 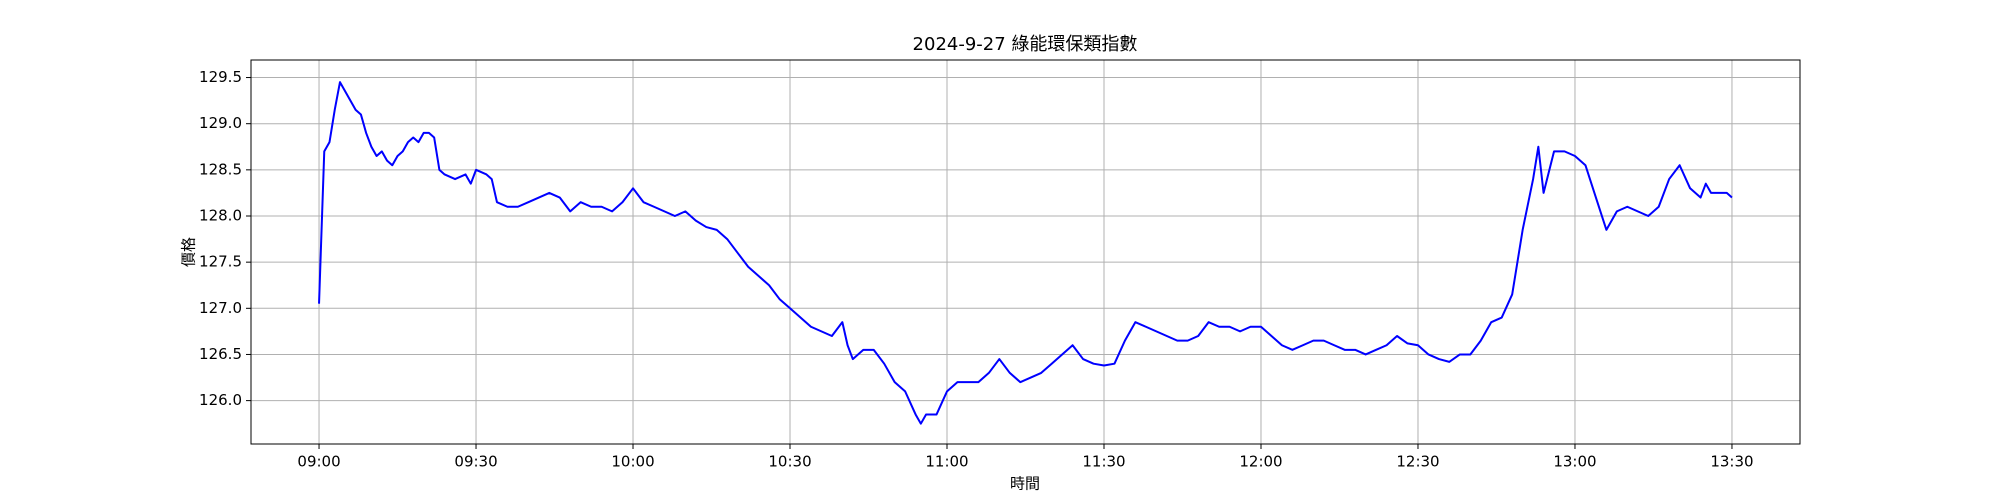 I want to click on x-tick-label: 10:00, so click(x=632, y=462).